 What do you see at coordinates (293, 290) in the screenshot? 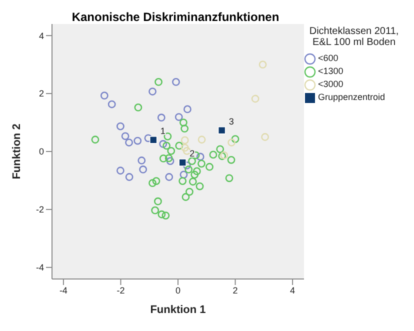
I see `x-tick-label: 4` at bounding box center [293, 290].